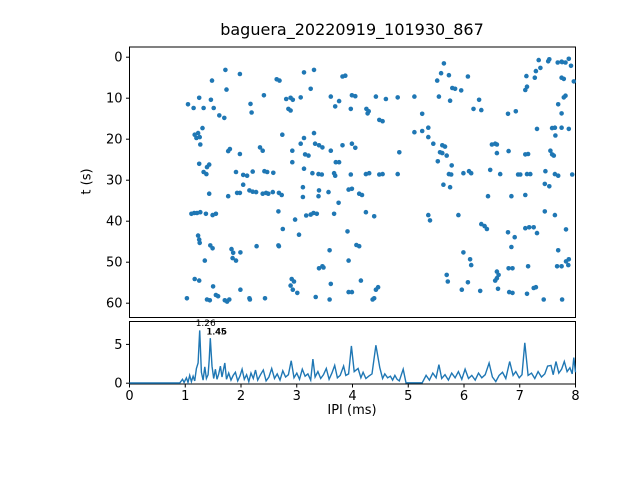 This screenshot has height=480, width=640. I want to click on hist-ytick-label: 0, so click(118, 384).